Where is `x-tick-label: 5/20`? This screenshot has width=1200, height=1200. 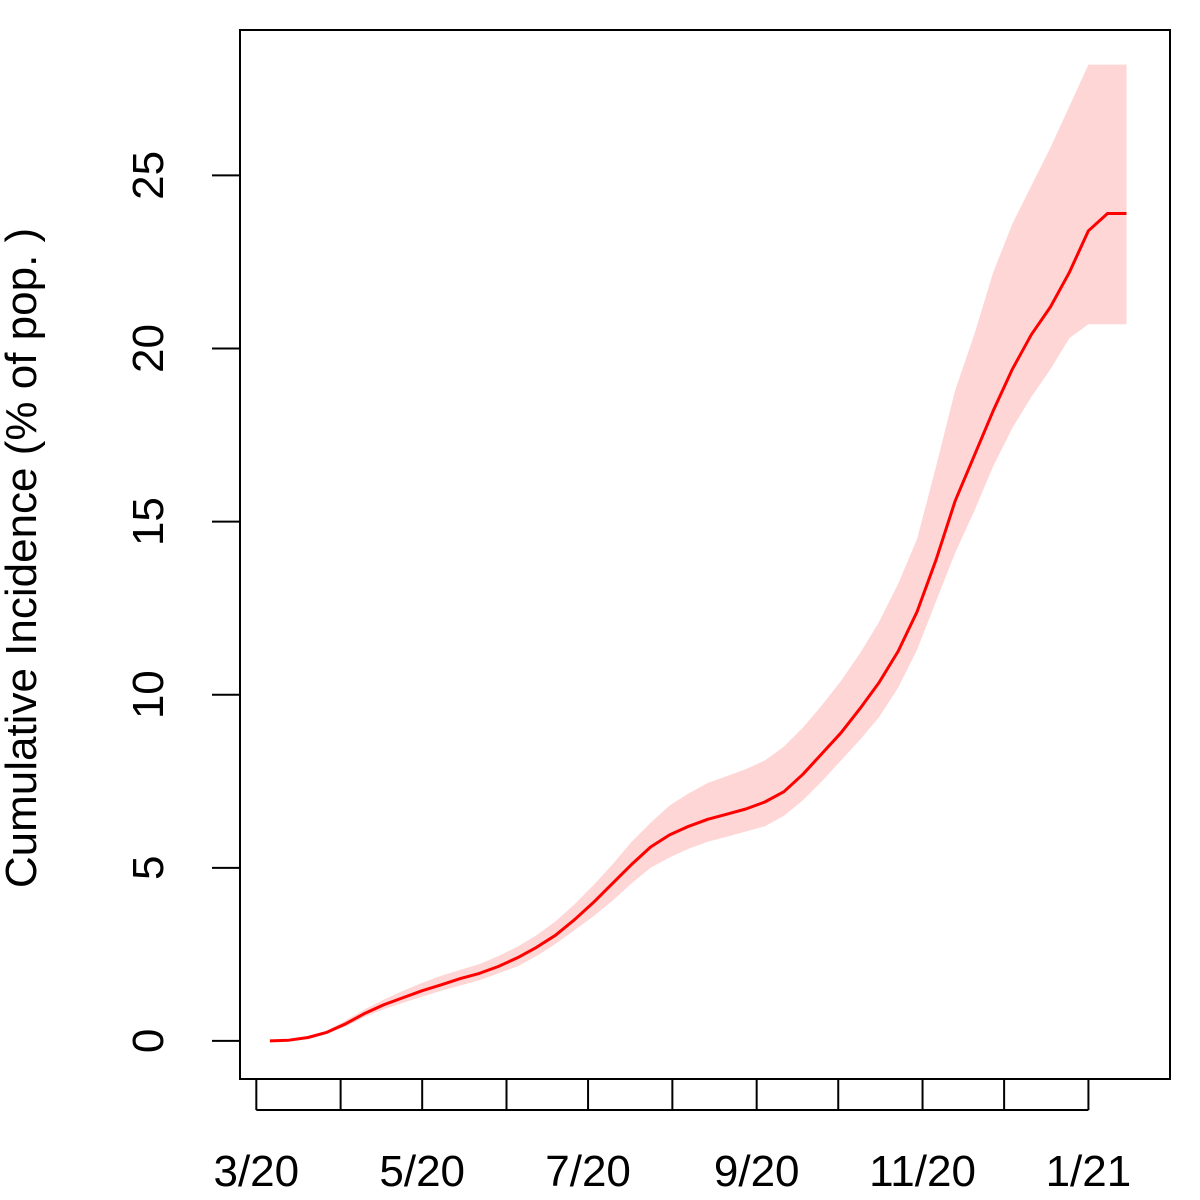 x-tick-label: 5/20 is located at coordinates (422, 1171).